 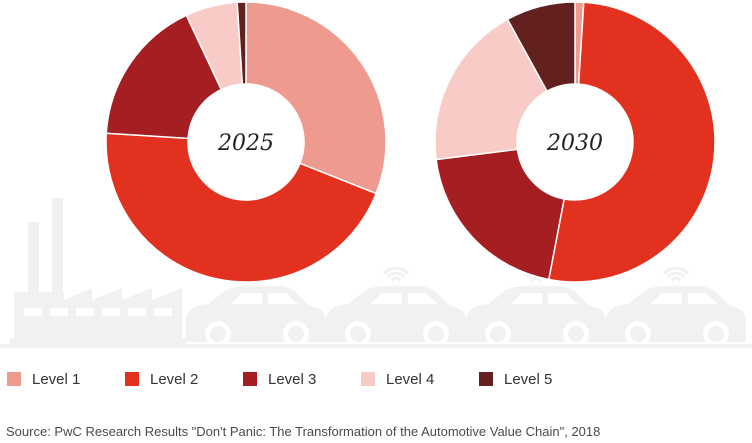 I want to click on legend-label: Level 1, so click(x=56, y=379).